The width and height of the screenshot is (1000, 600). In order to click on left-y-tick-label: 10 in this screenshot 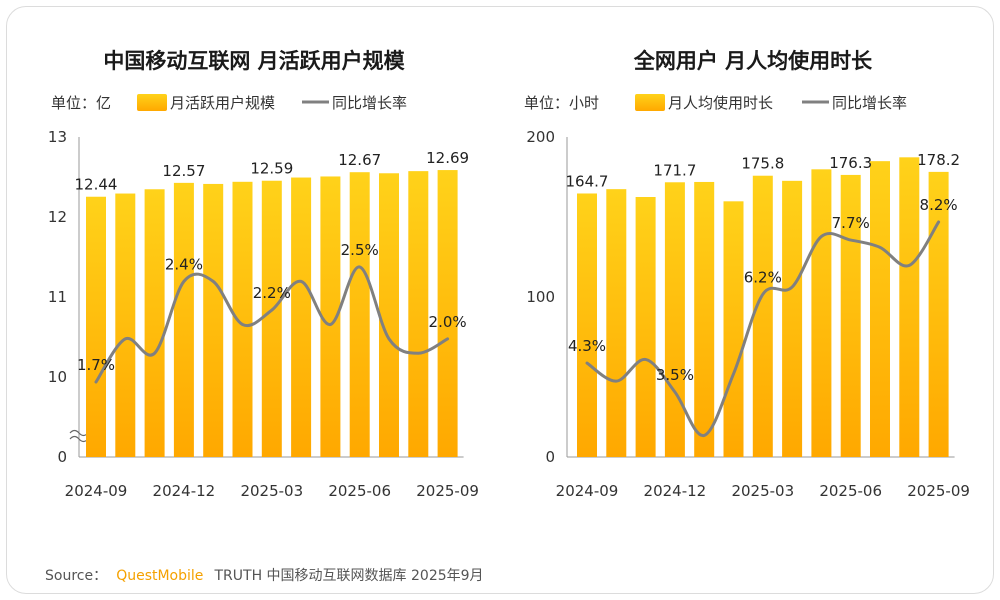, I will do `click(57, 377)`.